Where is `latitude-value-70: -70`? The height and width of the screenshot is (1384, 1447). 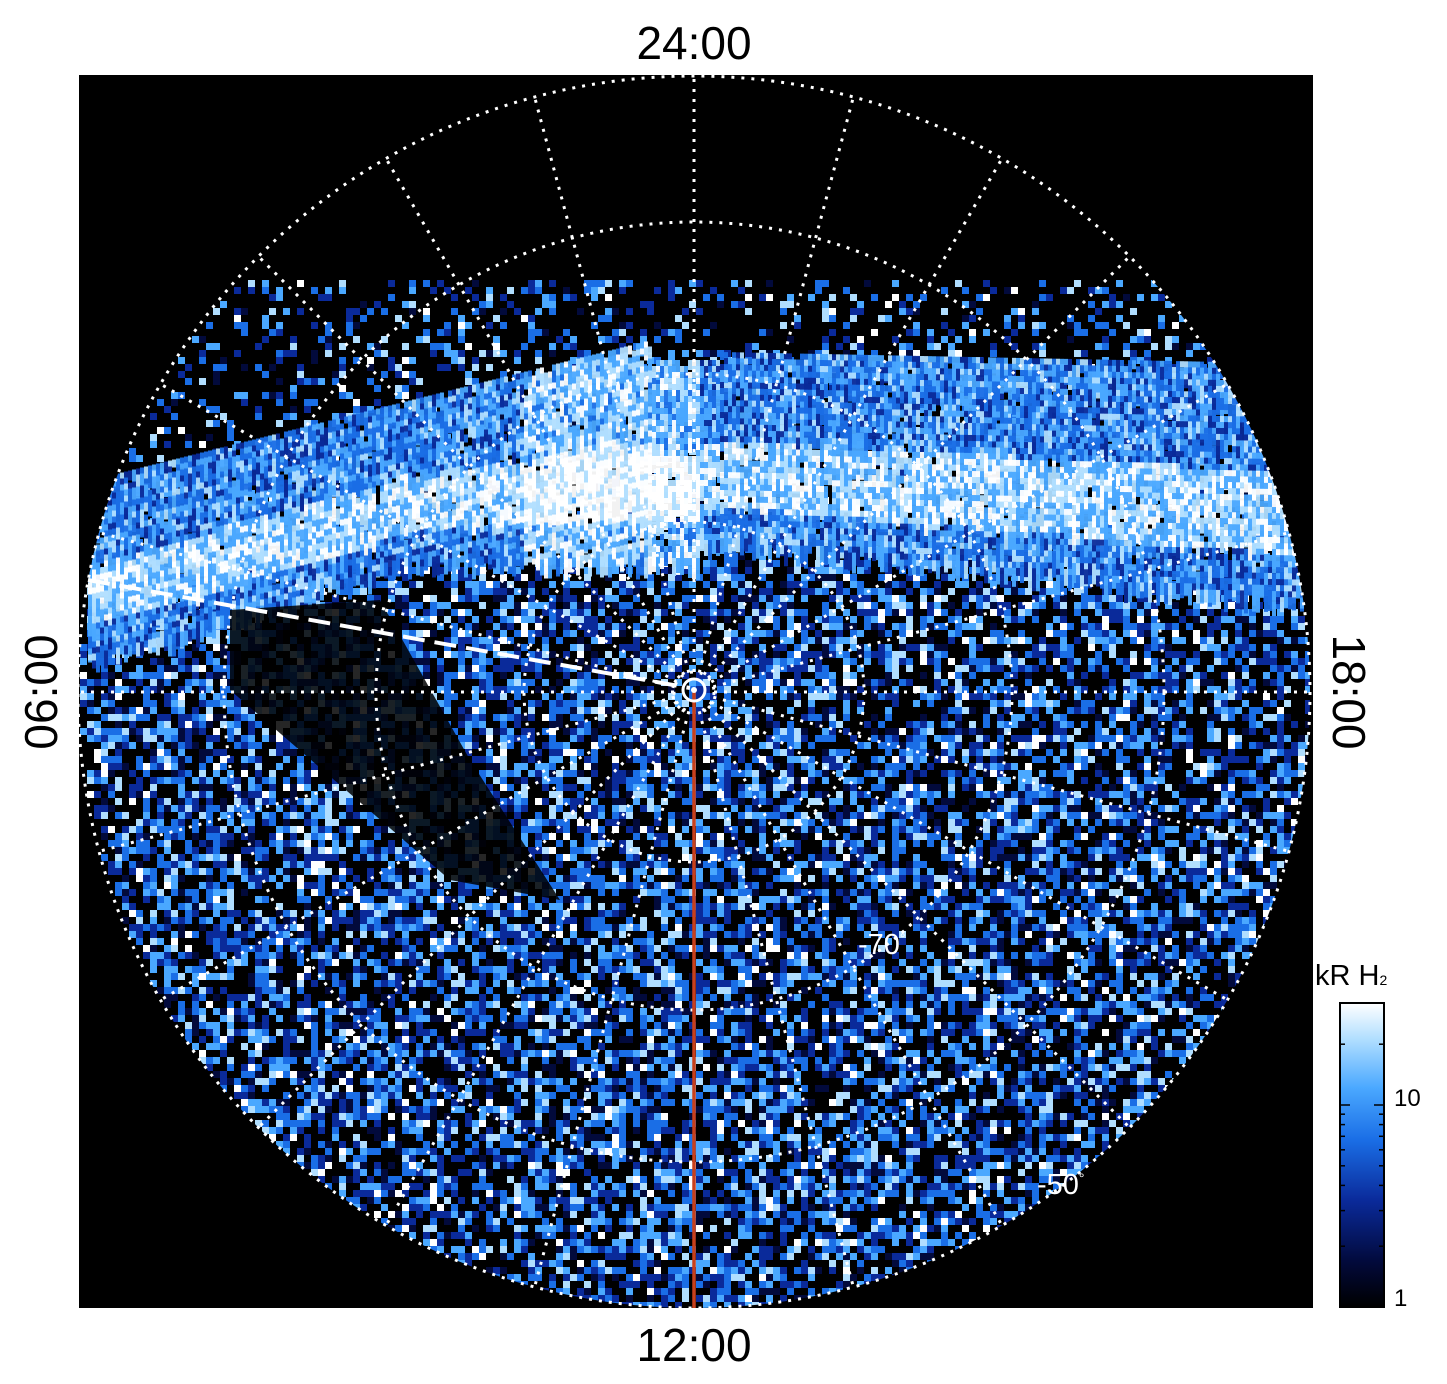
latitude-value-70: -70 is located at coordinates (879, 945).